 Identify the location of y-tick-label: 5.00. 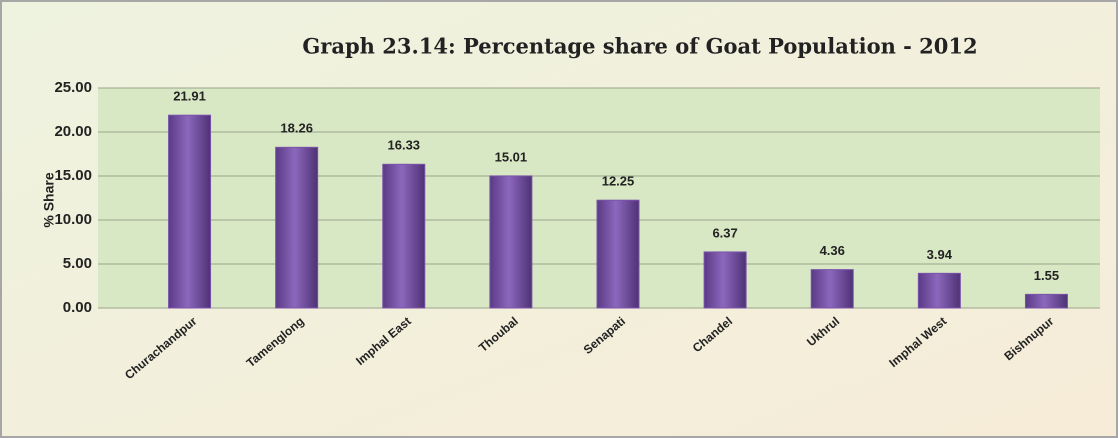
(77, 263).